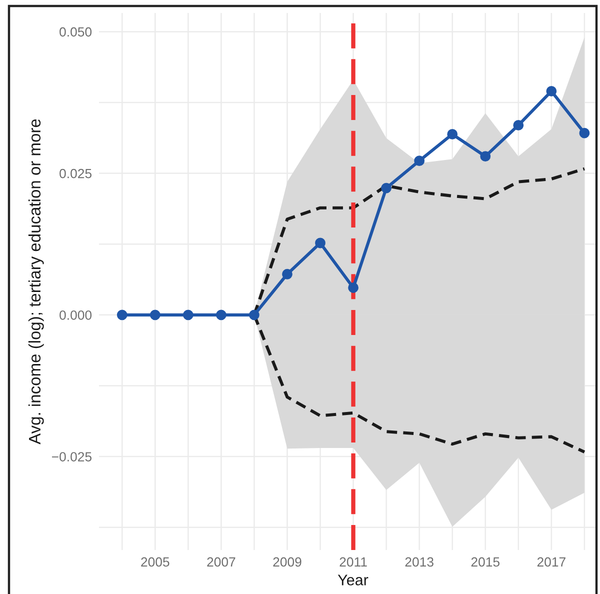  What do you see at coordinates (485, 562) in the screenshot?
I see `x-tick-label: 2015` at bounding box center [485, 562].